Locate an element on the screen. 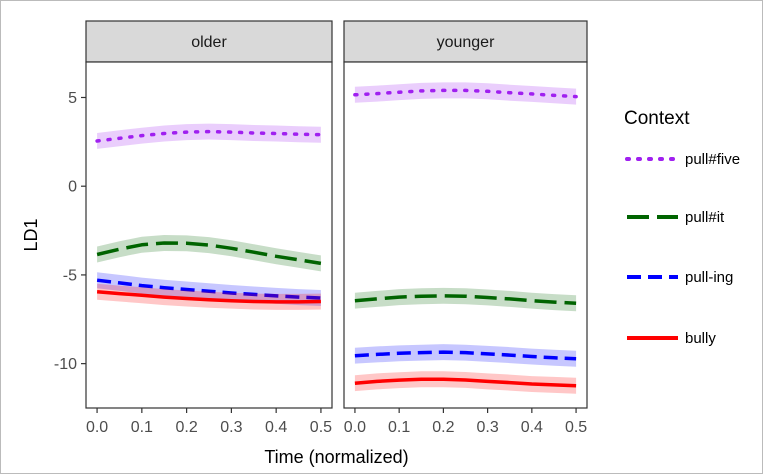 The image size is (763, 474). ribbon-pull#five-older is located at coordinates (209, 136).